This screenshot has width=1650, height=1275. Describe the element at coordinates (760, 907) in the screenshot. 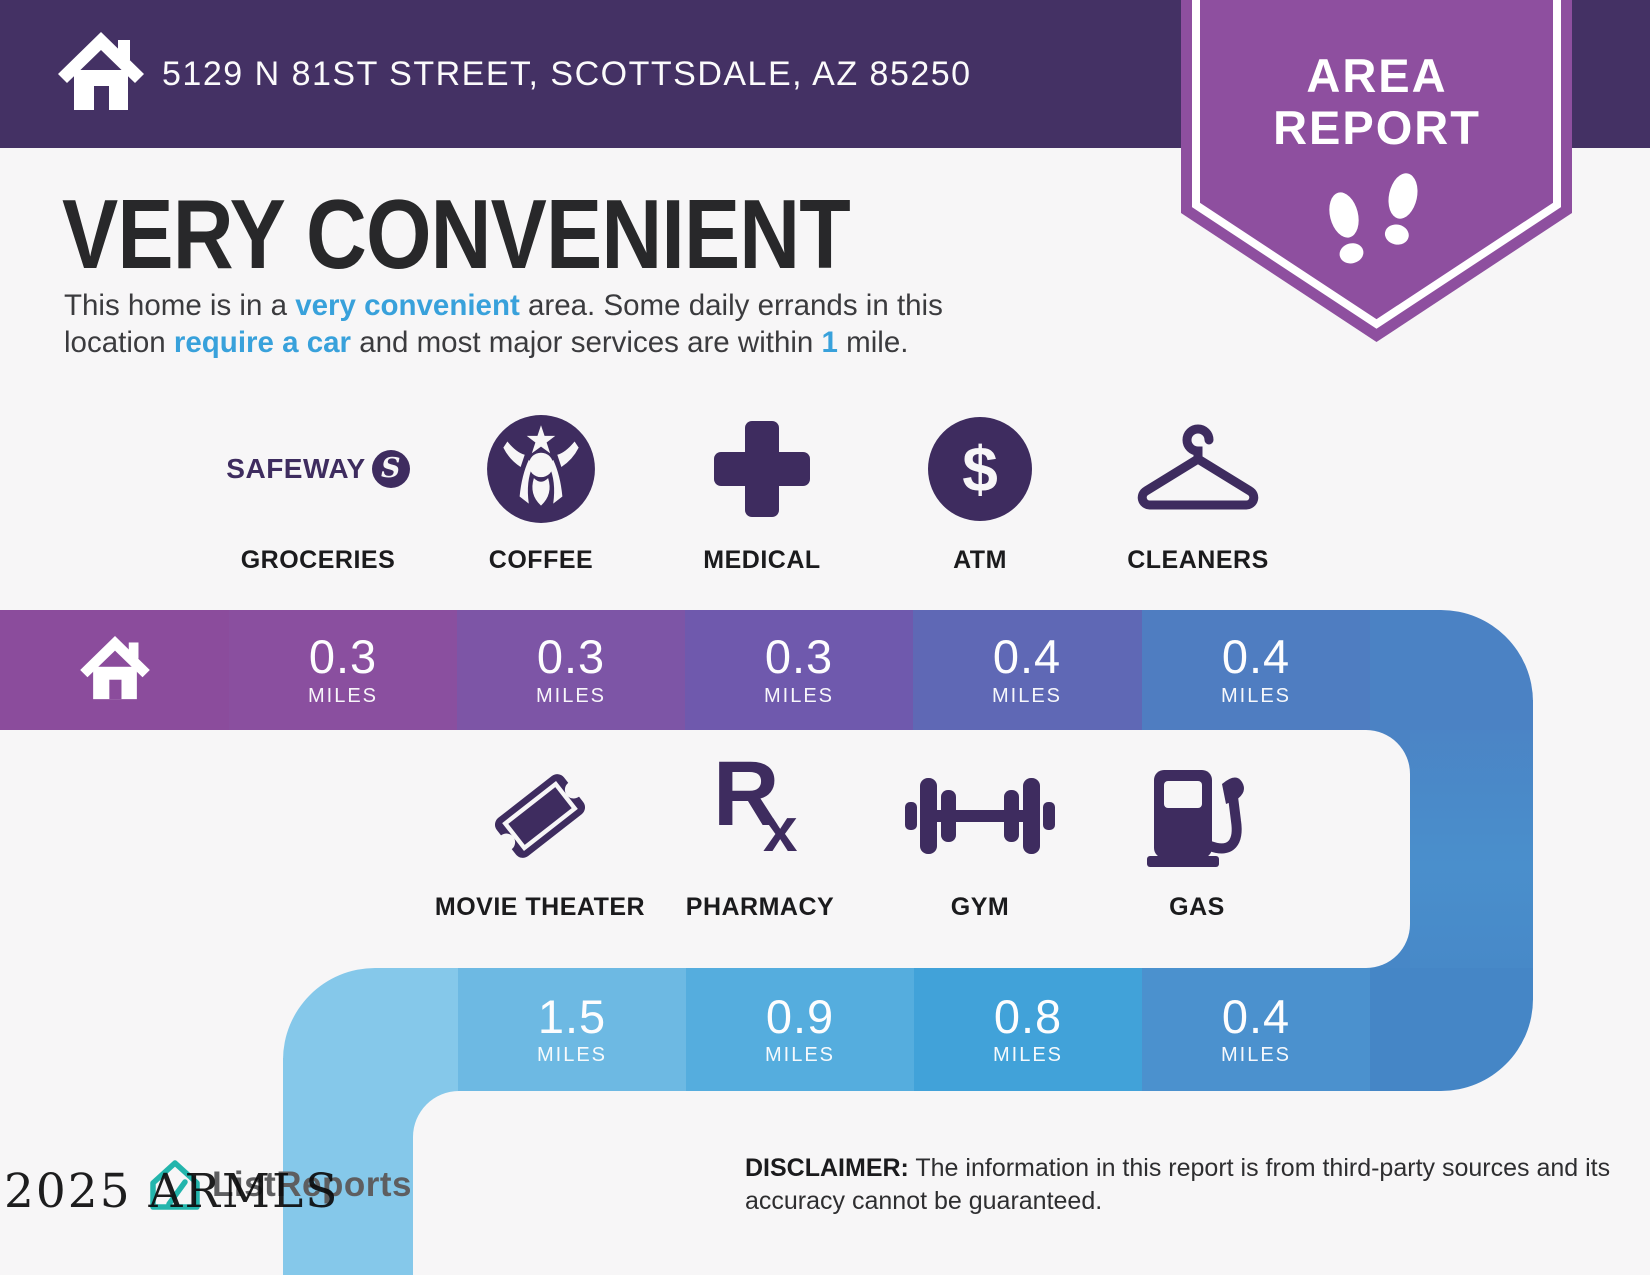

I see `category-label: PHARMACY` at that location.